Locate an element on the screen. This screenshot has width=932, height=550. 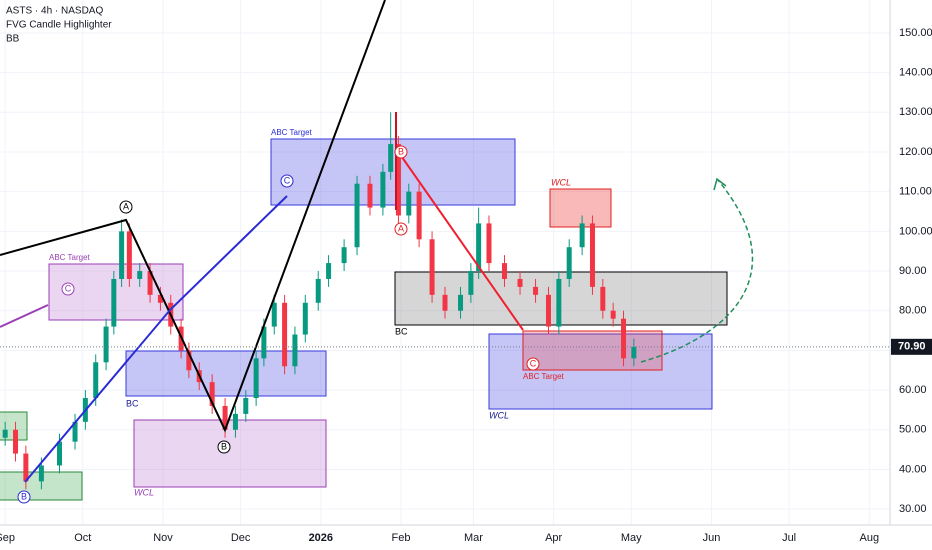
annotation: A is located at coordinates (126, 206).